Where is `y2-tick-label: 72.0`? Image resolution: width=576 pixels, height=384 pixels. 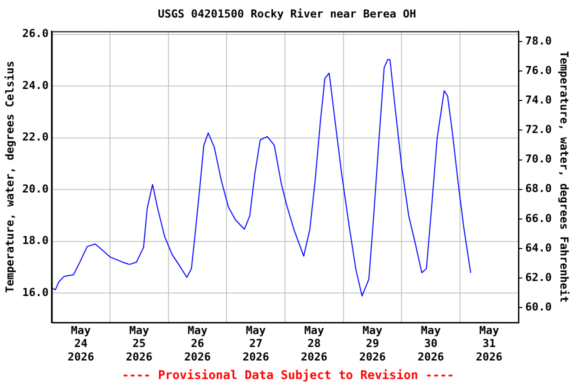 y2-tick-label: 72.0 is located at coordinates (538, 129).